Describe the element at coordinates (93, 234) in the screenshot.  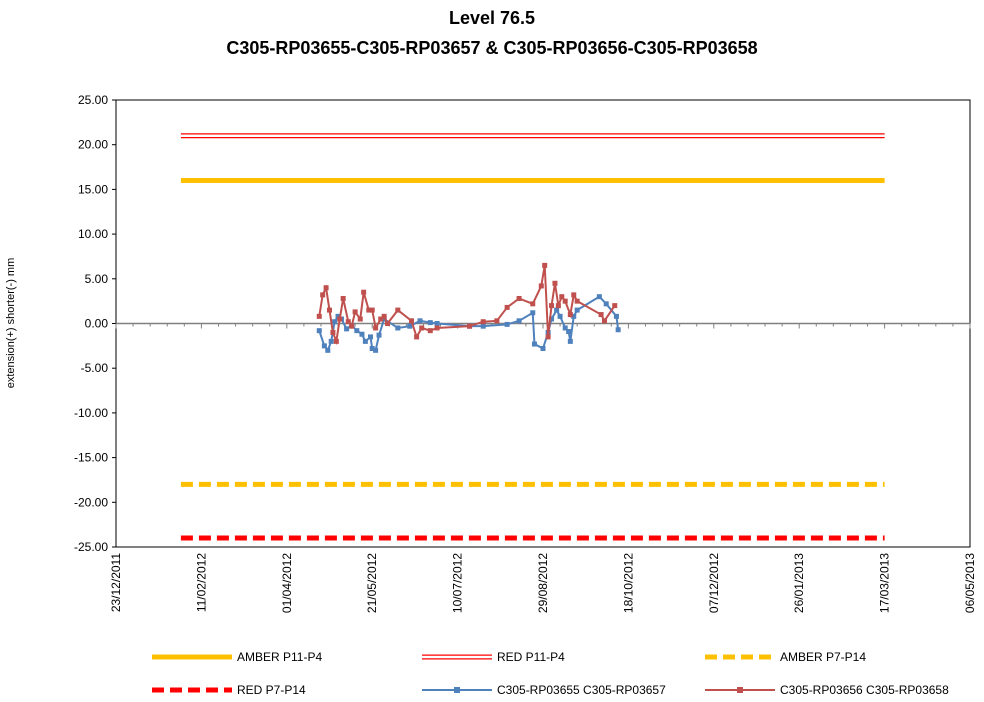
I see `y-tick-label: 10.00` at that location.